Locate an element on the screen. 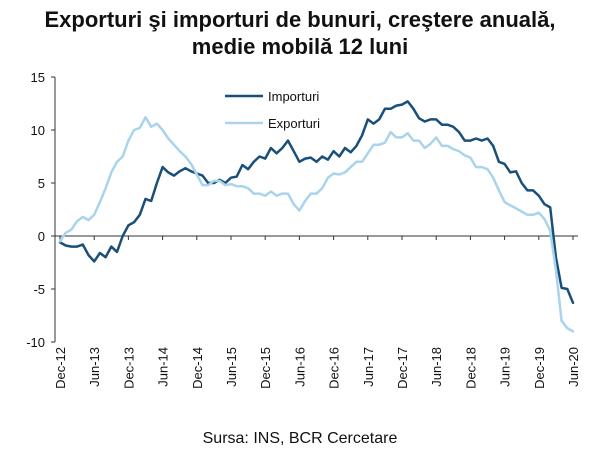 This screenshot has height=463, width=600. x-tick-label: Dec-16 is located at coordinates (334, 368).